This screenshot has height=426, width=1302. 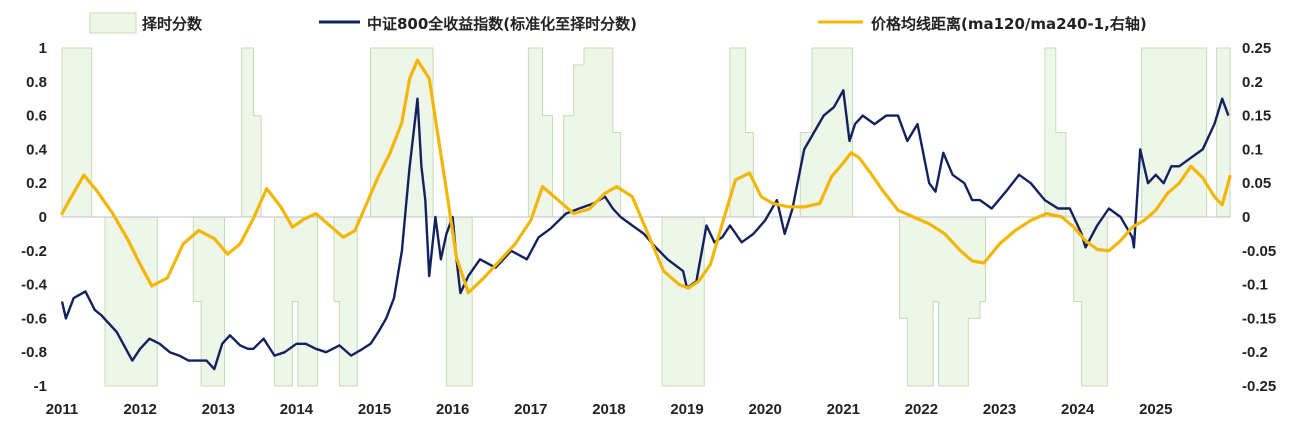 What do you see at coordinates (34, 251) in the screenshot?
I see `left-axis-tick-label: -0.2` at bounding box center [34, 251].